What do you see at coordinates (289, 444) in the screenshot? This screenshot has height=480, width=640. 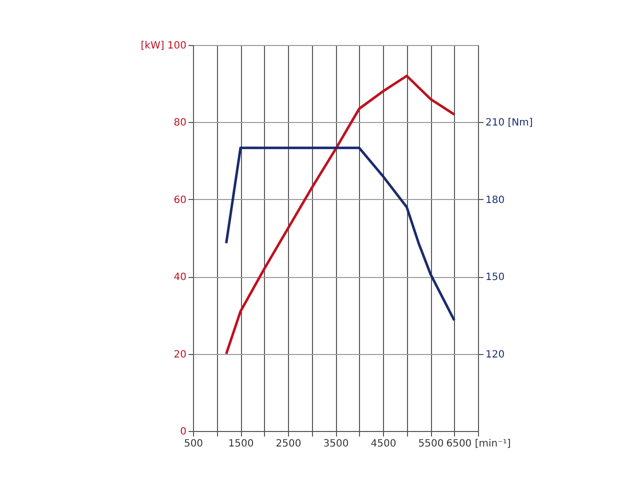 I see `x-tick-label: 2500` at bounding box center [289, 444].